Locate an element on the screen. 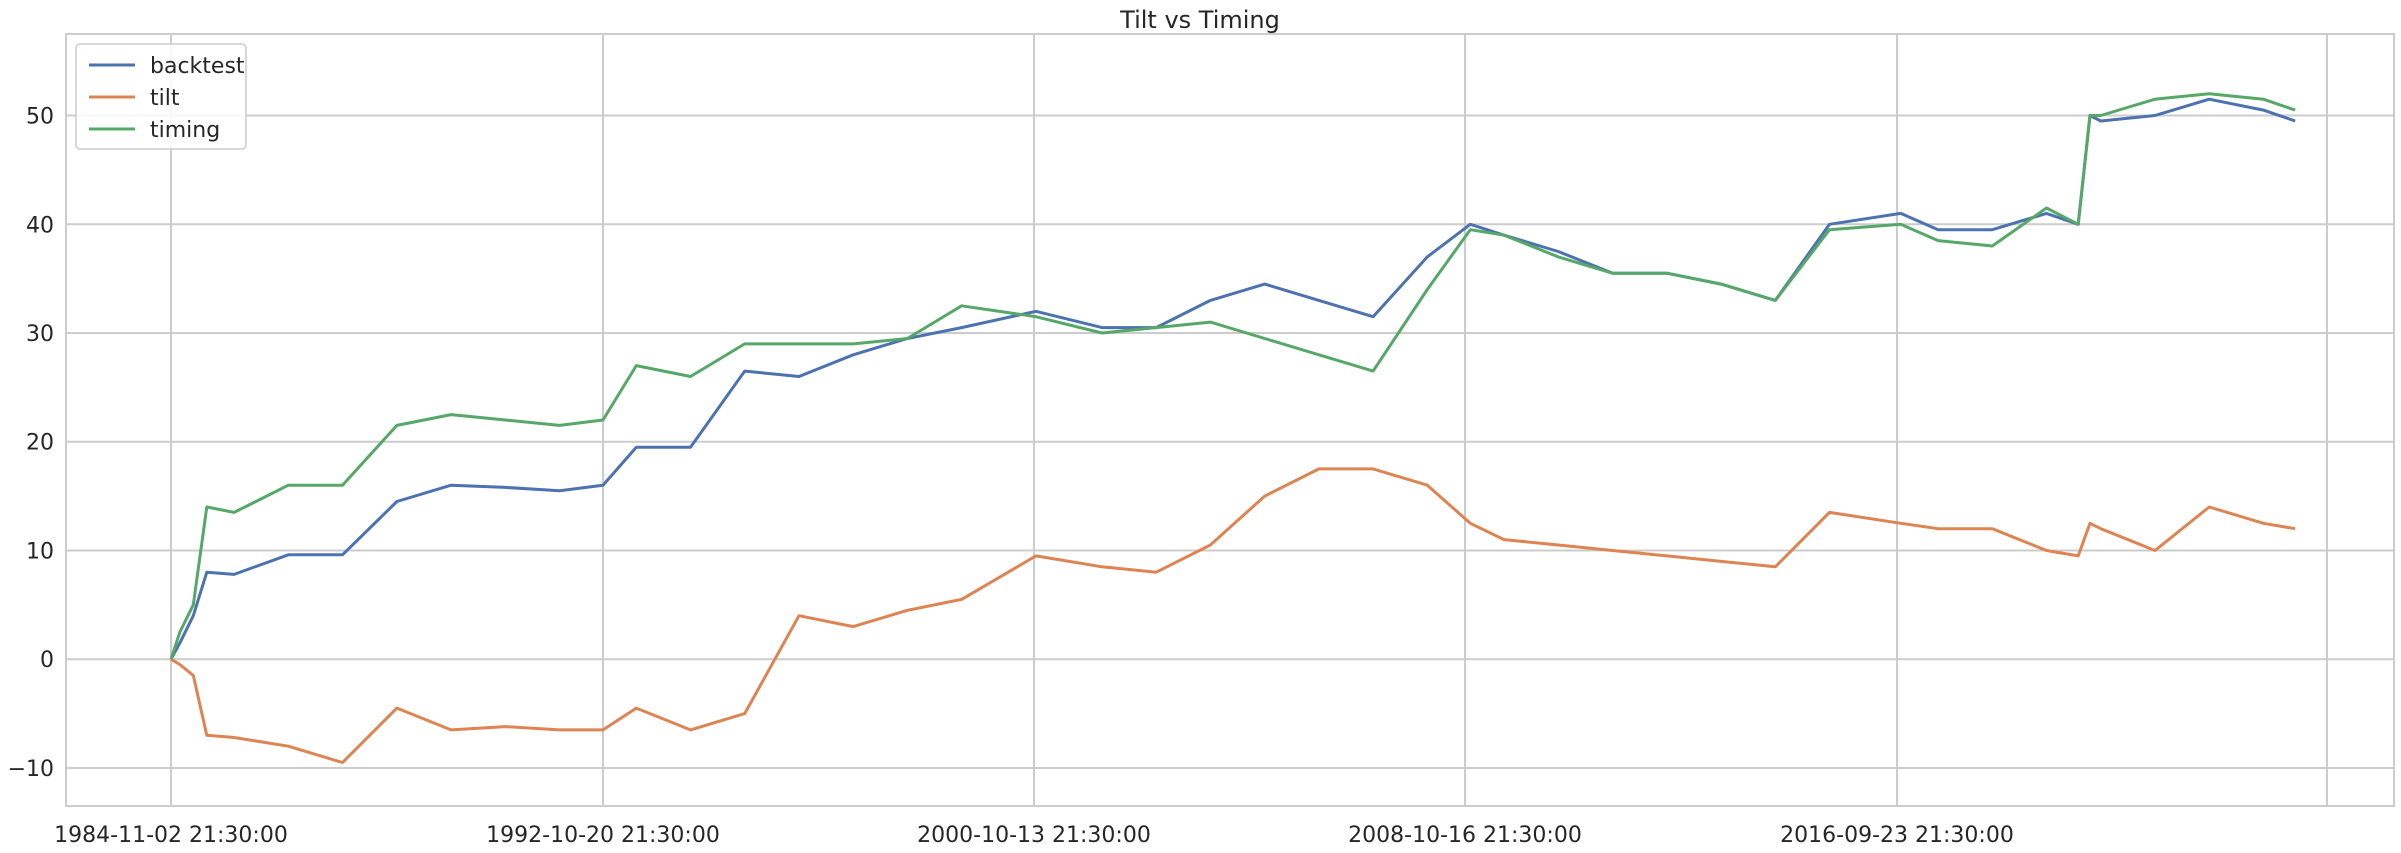 Image resolution: width=2401 pixels, height=853 pixels. y-tick-label: 40 is located at coordinates (40, 225).